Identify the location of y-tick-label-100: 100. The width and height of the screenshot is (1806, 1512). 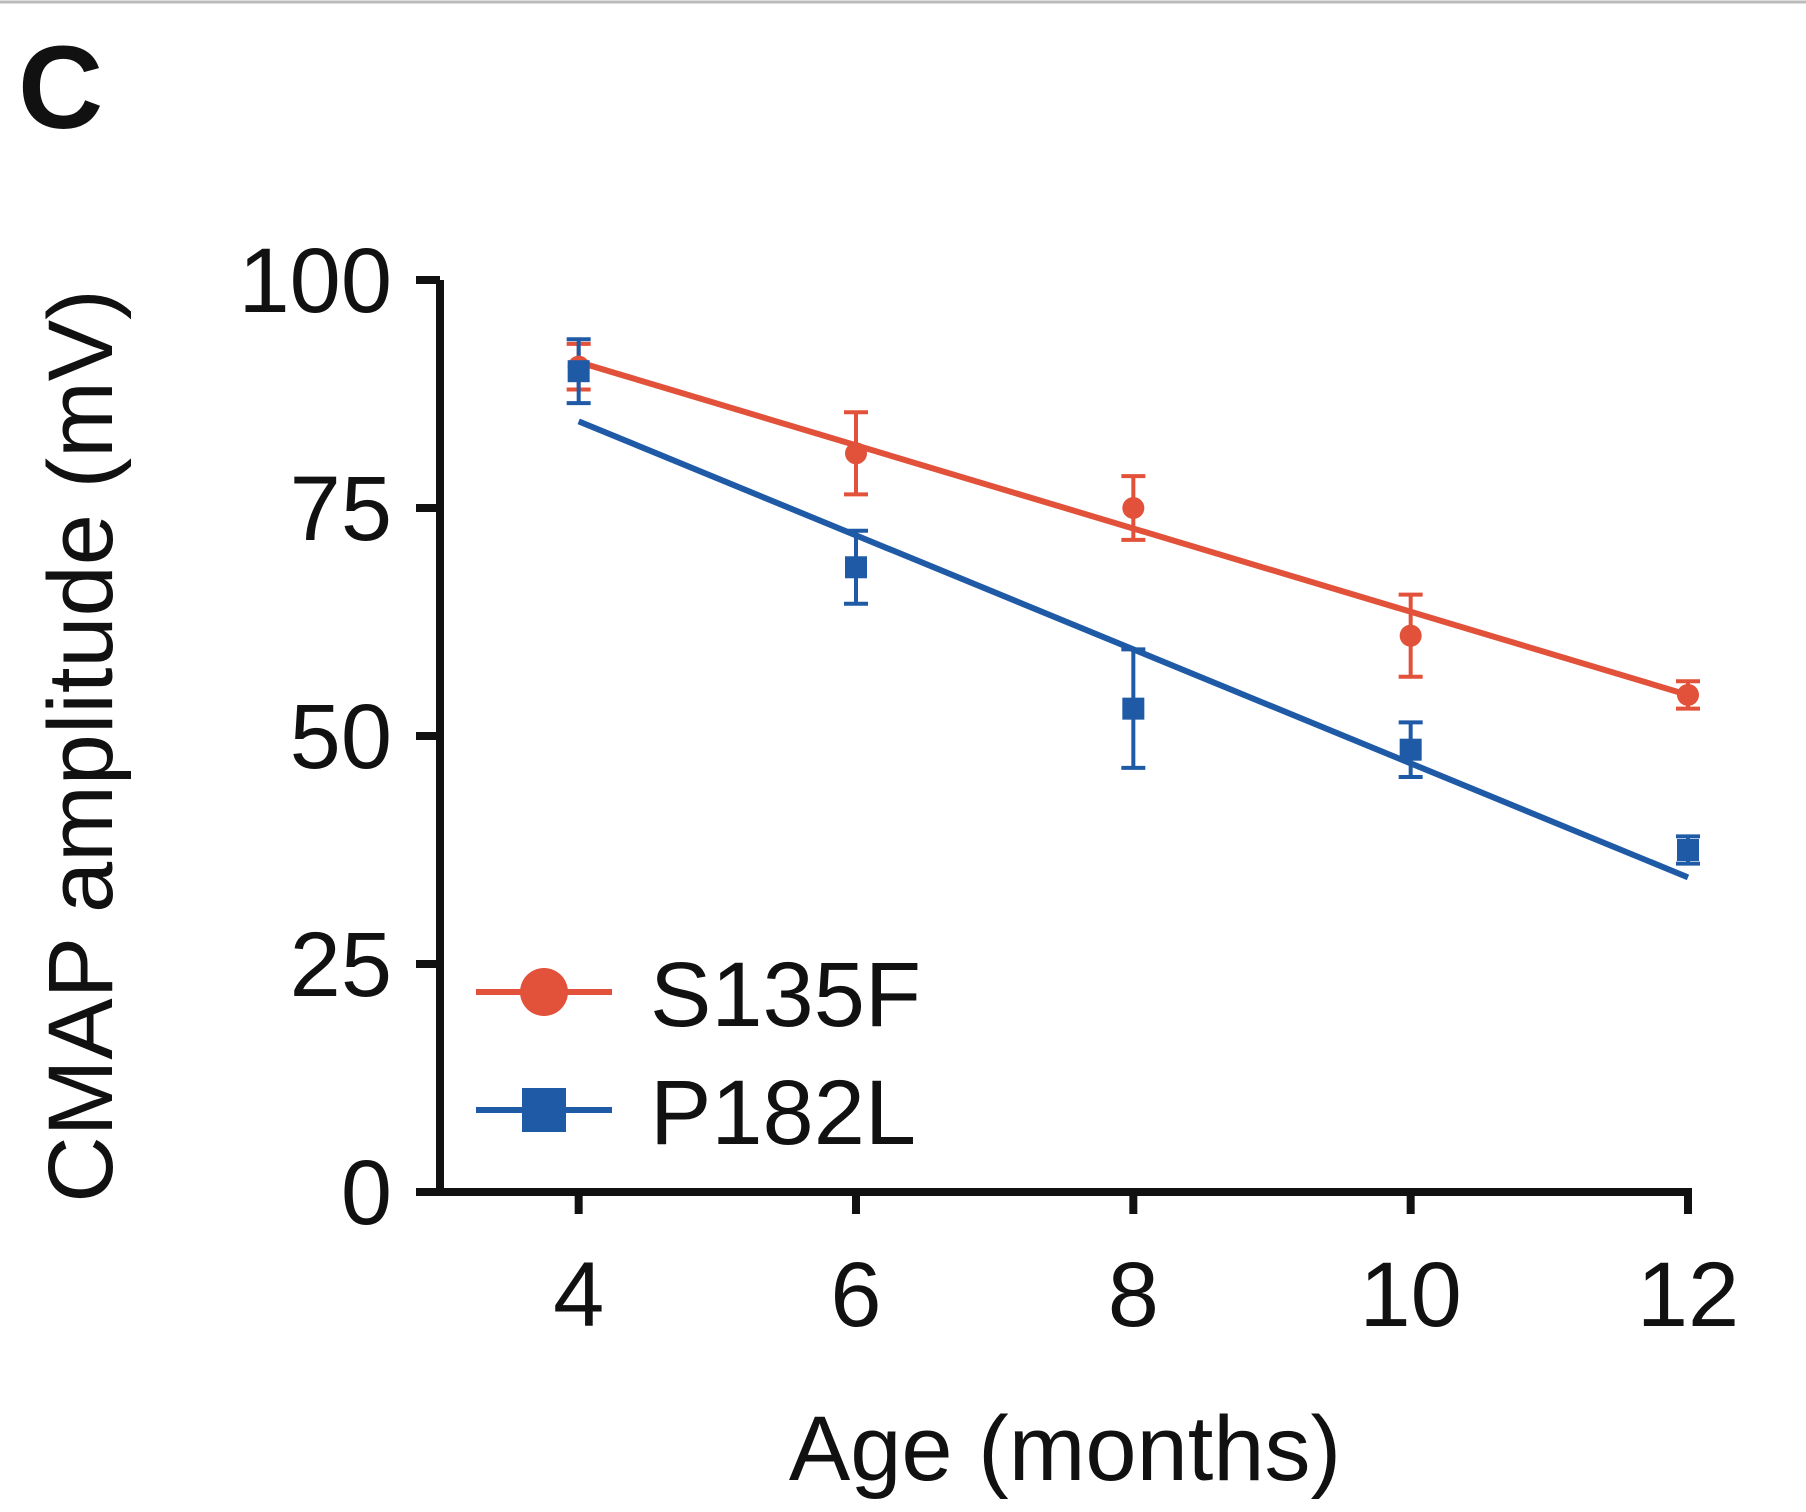
(316, 281).